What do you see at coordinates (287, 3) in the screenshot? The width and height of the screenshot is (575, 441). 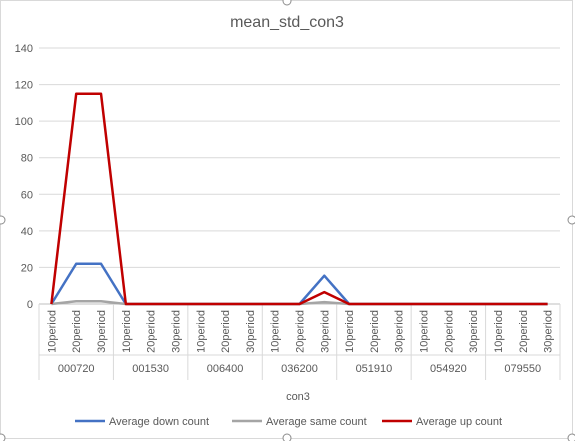 I see `resize-handle-top-middle` at bounding box center [287, 3].